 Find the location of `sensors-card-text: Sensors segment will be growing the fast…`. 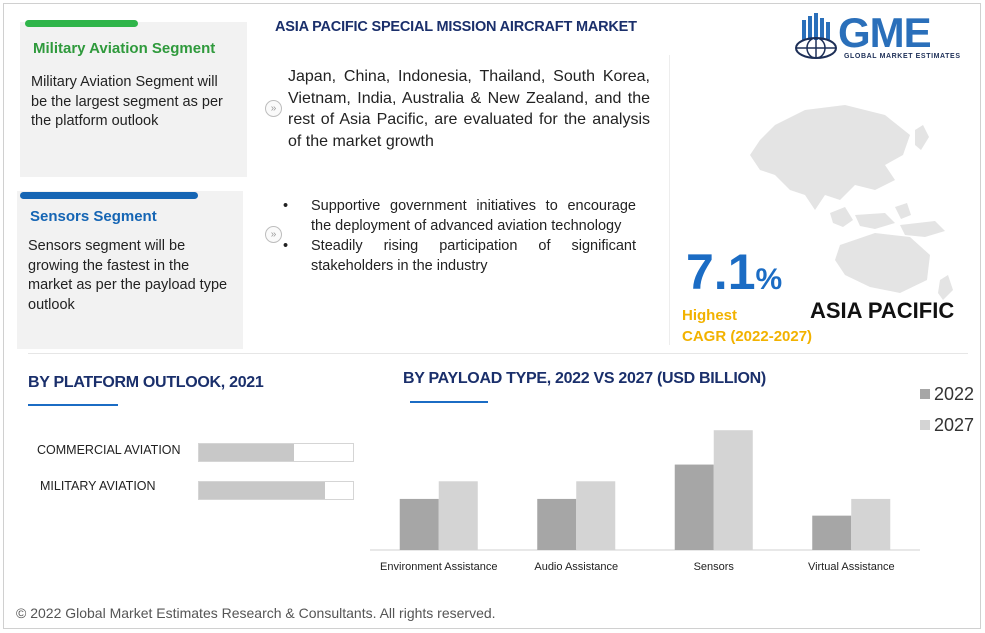

sensors-card-text: Sensors segment will be growing the fast… is located at coordinates (128, 275).